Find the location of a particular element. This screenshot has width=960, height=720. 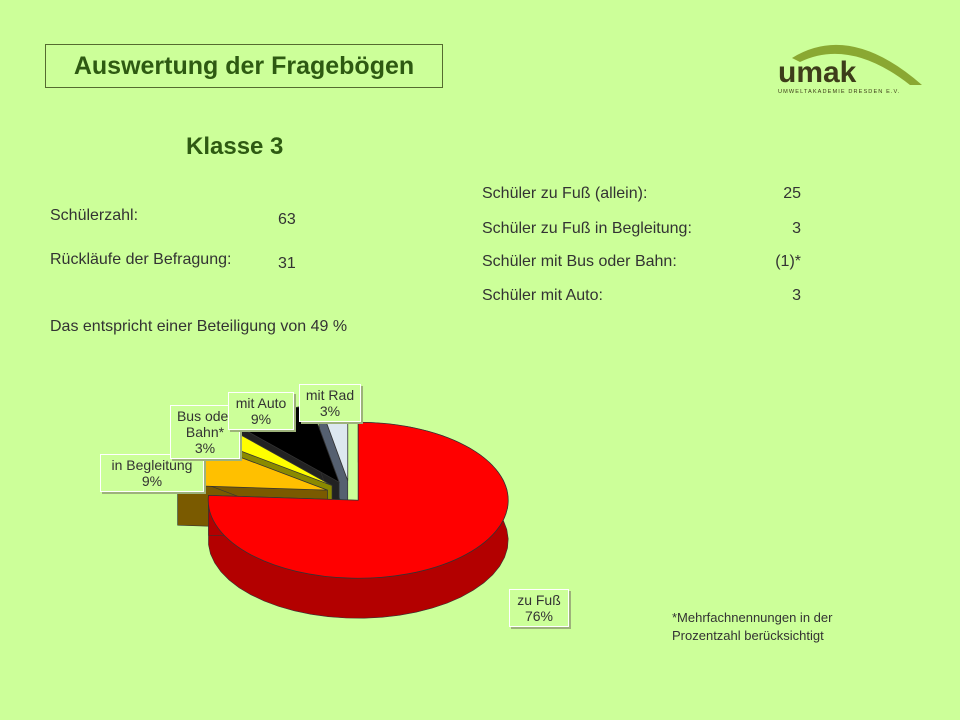

mode-label: Schüler zu Fuß (allein): is located at coordinates (565, 193).